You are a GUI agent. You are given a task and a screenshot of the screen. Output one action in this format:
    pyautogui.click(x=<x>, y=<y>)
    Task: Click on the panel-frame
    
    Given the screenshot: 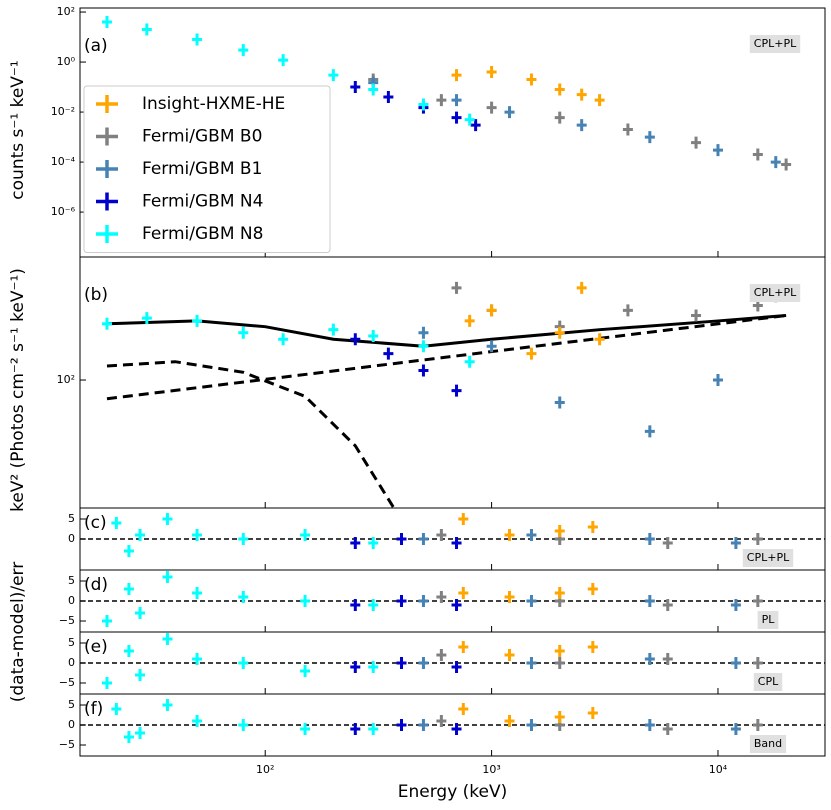 What is the action you would take?
    pyautogui.click(x=452, y=725)
    